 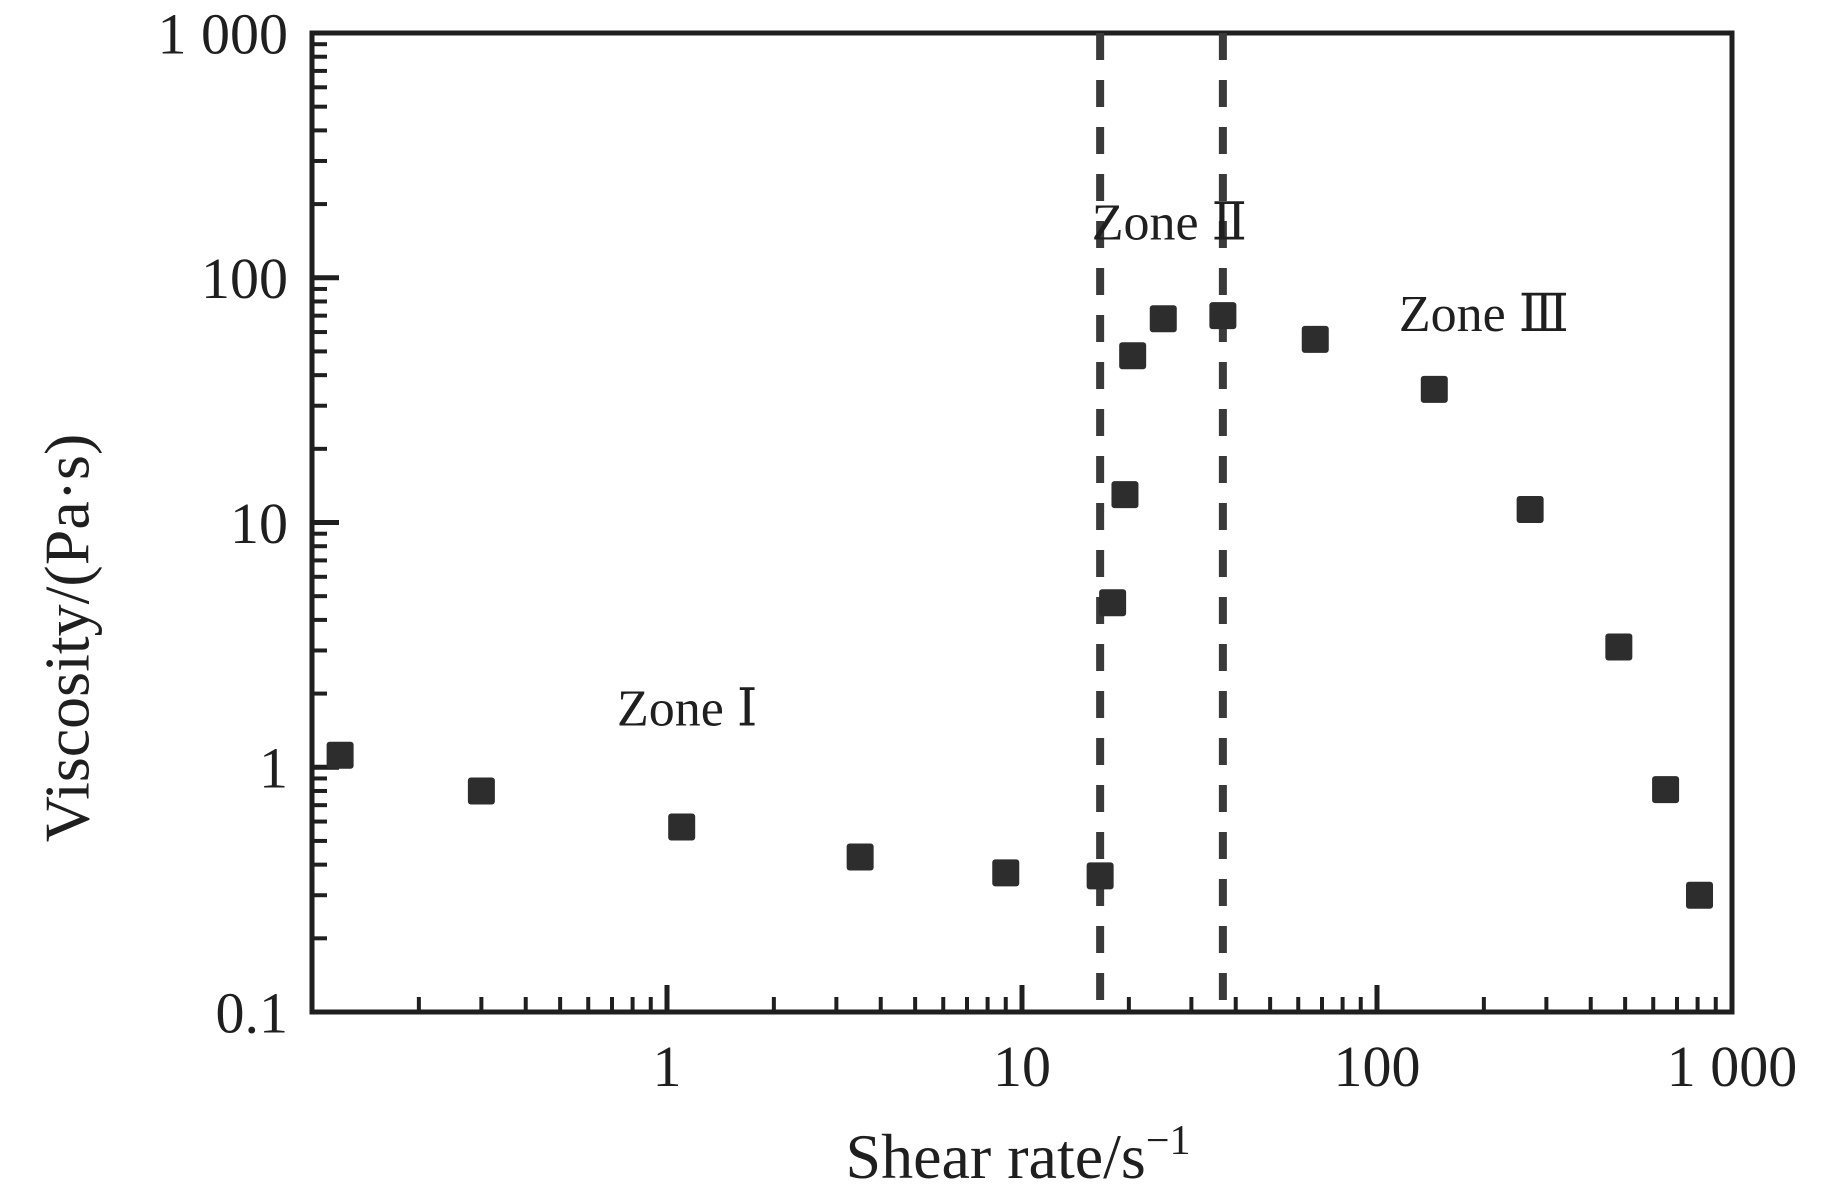 I want to click on x-axis-title-superscript: −1, so click(x=1168, y=1141).